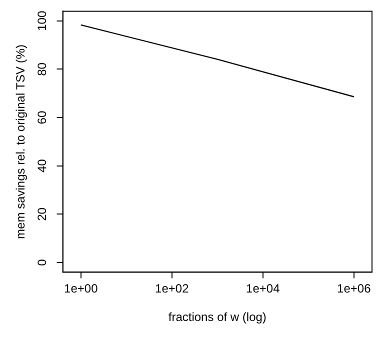  What do you see at coordinates (172, 289) in the screenshot?
I see `x-tick-label: 1e+02` at bounding box center [172, 289].